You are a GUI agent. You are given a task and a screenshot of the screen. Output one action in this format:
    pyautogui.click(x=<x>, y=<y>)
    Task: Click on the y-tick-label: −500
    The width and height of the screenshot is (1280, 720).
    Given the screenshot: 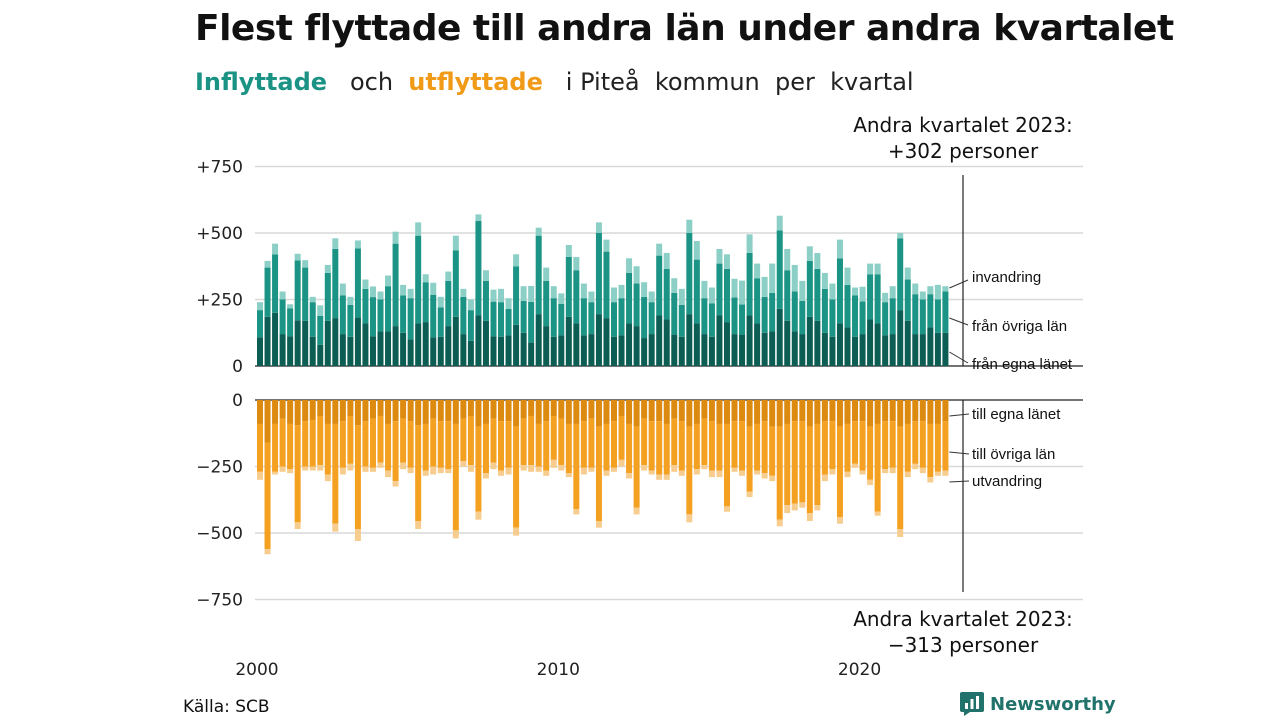 What is the action you would take?
    pyautogui.click(x=219, y=534)
    